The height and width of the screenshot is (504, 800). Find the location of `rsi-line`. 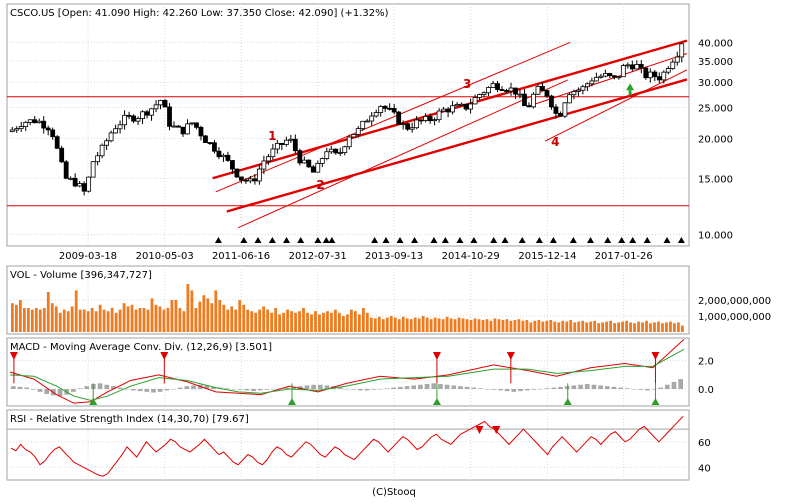

rsi-line is located at coordinates (347, 446).